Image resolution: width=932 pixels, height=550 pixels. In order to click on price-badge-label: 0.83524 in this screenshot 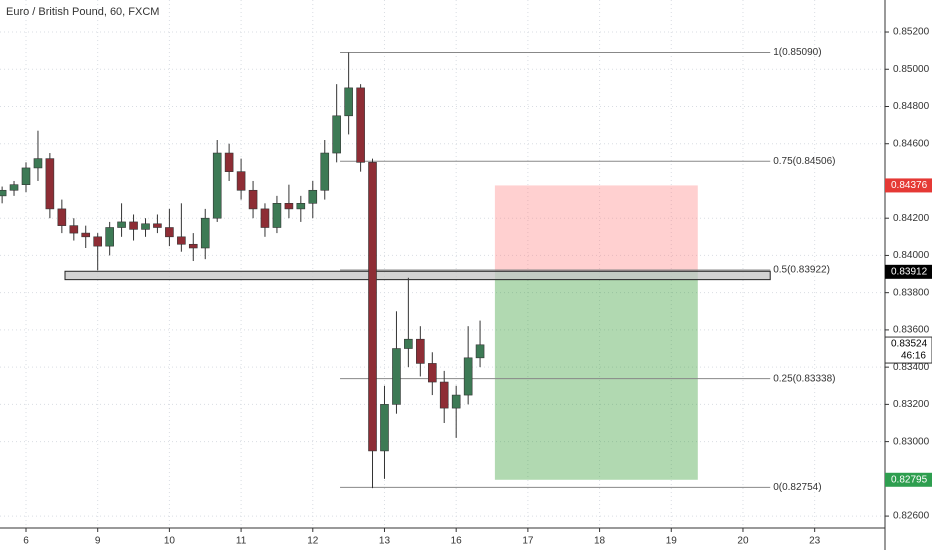, I will do `click(909, 344)`.